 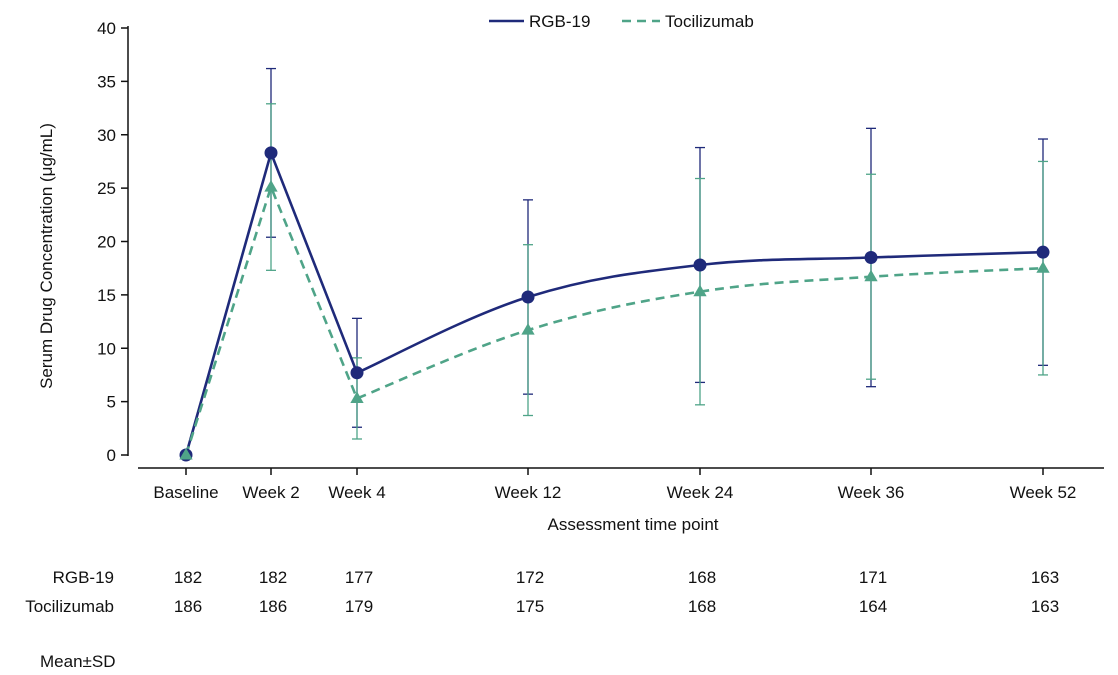 I want to click on x-tick-label: Week 36, so click(x=871, y=492).